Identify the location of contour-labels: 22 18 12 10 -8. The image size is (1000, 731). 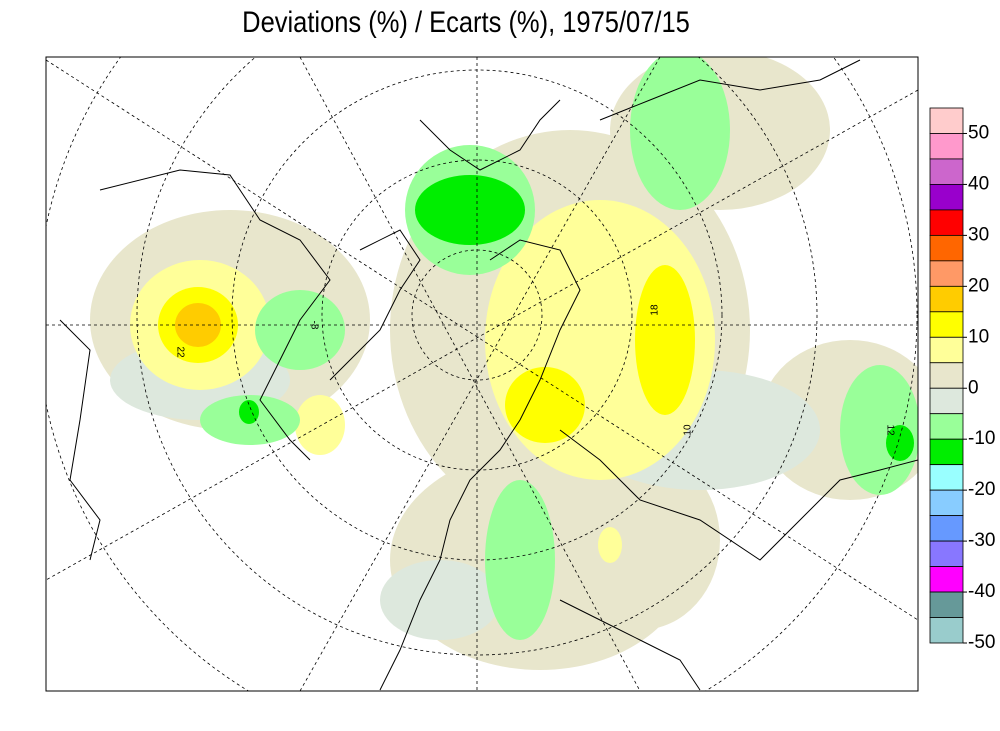
(534, 370).